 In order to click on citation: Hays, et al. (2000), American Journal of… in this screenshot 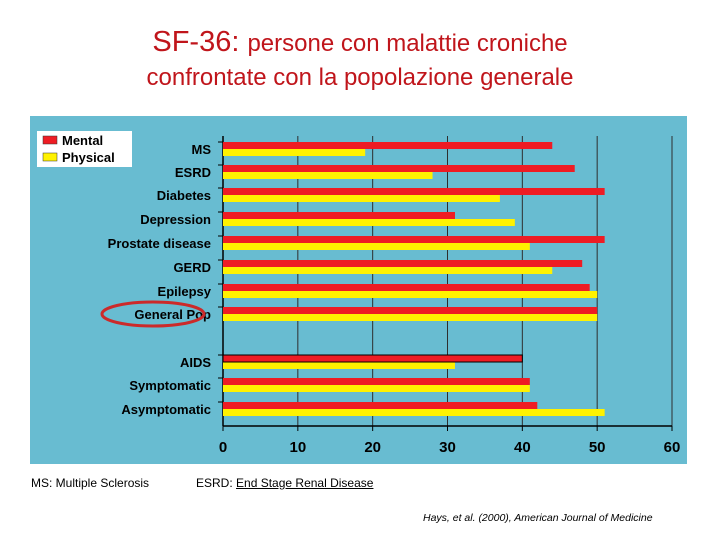, I will do `click(538, 518)`.